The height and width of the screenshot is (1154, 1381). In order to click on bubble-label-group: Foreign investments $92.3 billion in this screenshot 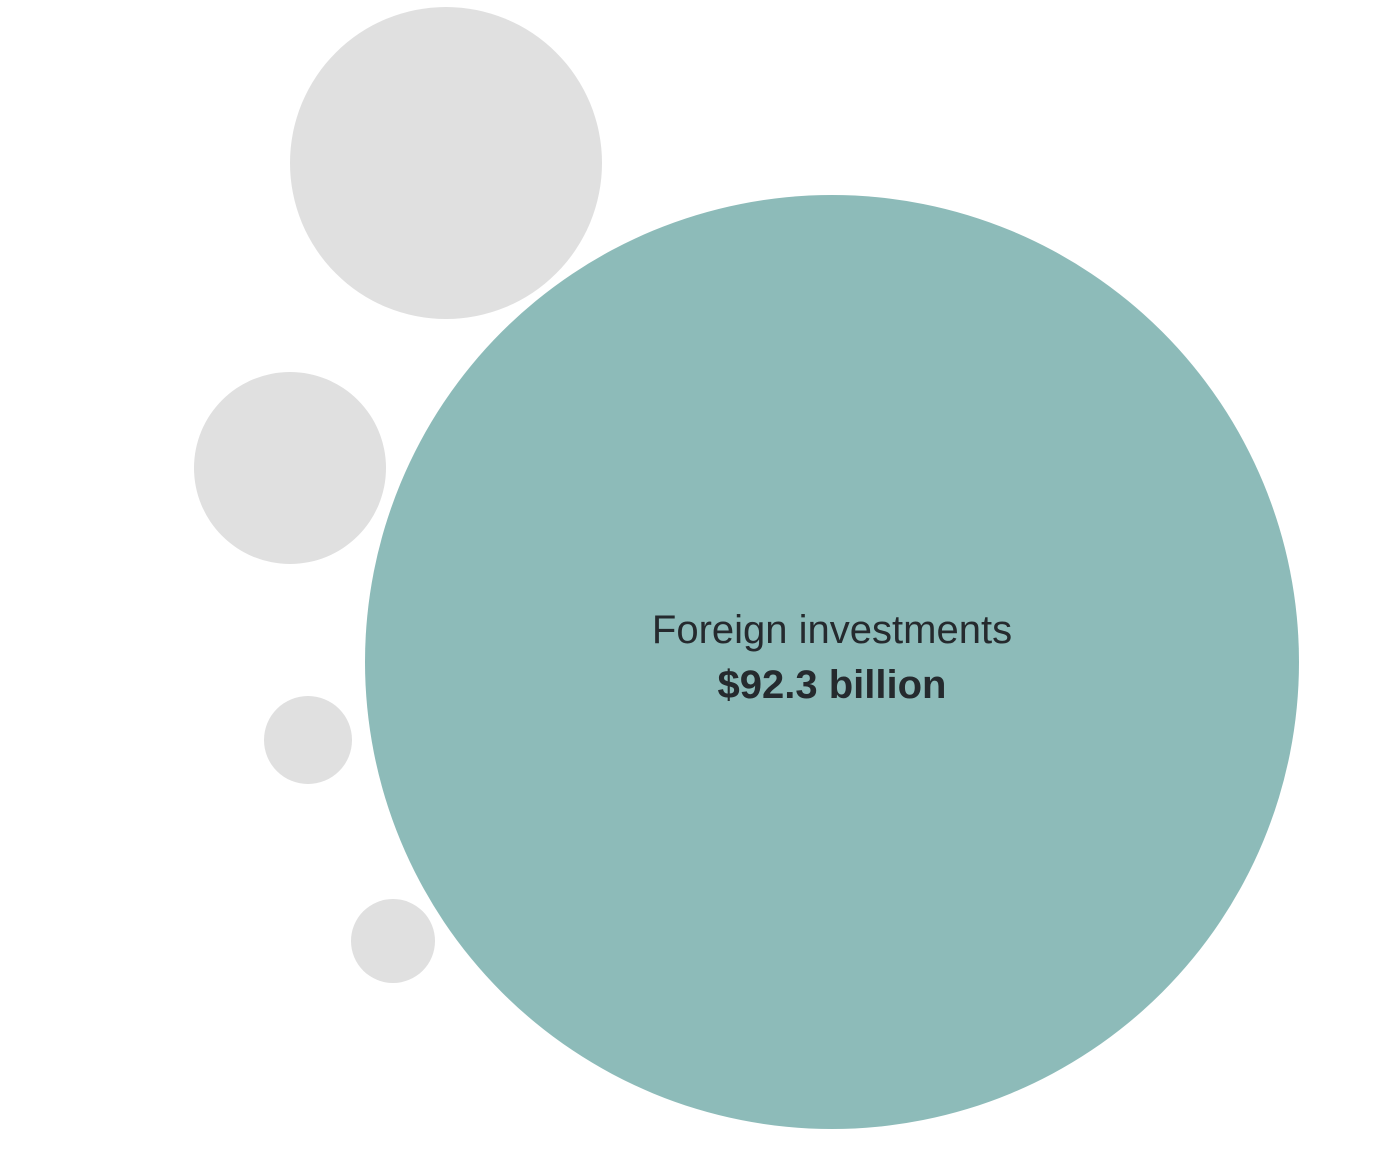, I will do `click(832, 657)`.